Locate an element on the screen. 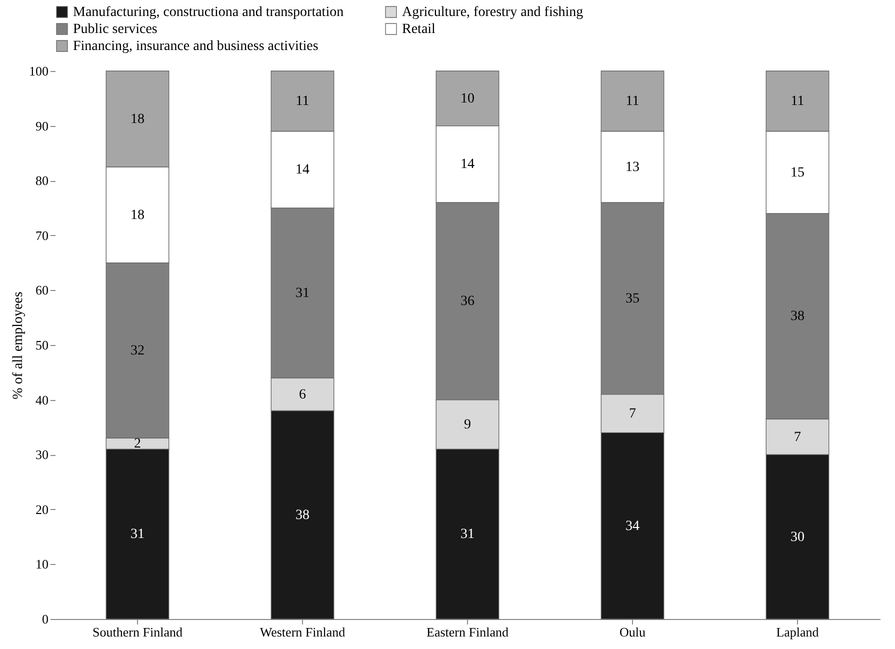 Image resolution: width=895 pixels, height=649 pixels. data-label: 13 is located at coordinates (633, 167).